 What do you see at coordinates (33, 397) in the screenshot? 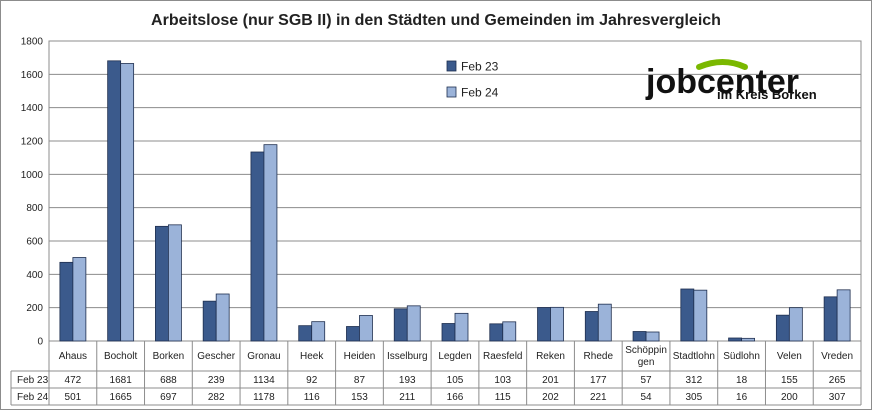
I see `table-series-label: Feb 24` at bounding box center [33, 397].